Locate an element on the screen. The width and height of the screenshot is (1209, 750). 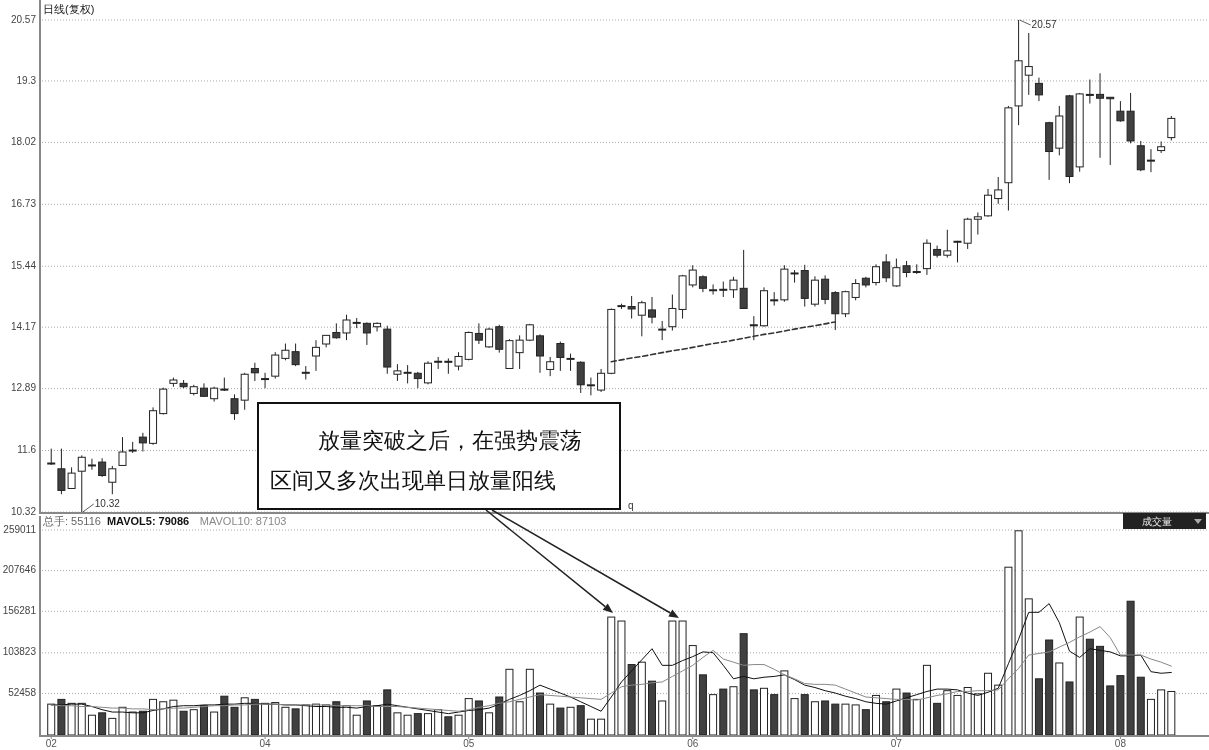
y-tick-label: 19.3 is located at coordinates (26, 80).